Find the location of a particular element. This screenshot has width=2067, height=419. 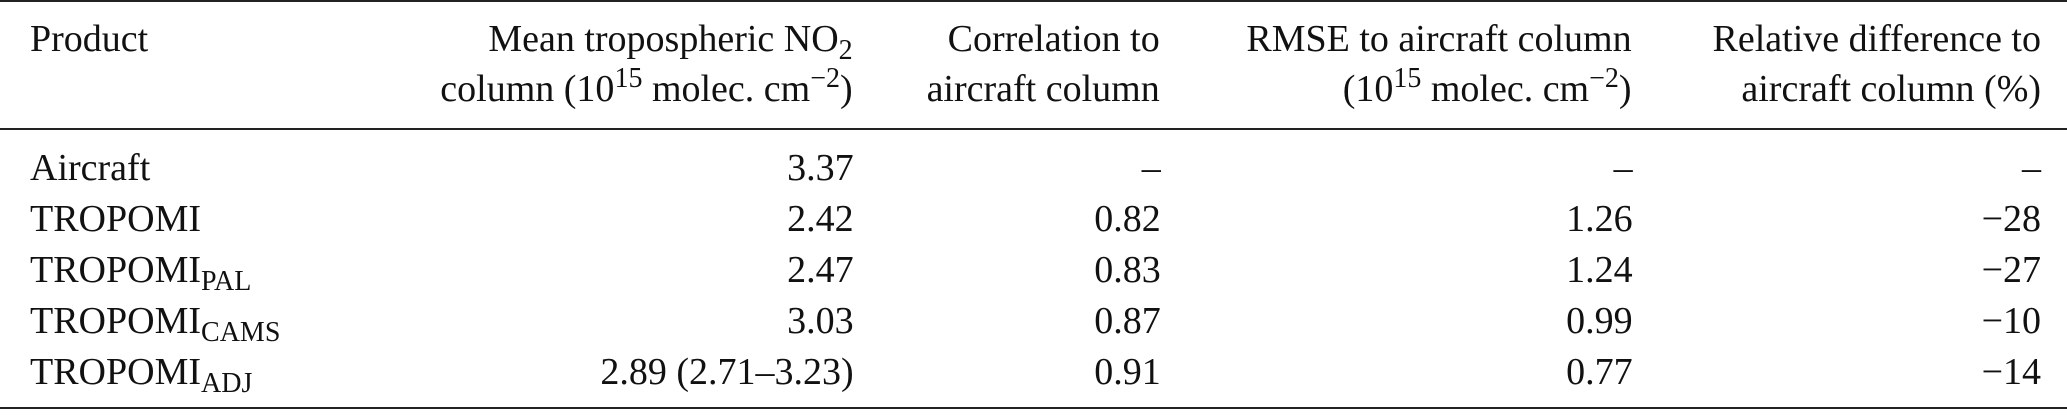

row-product: TROPOMIADJ is located at coordinates (177, 377).